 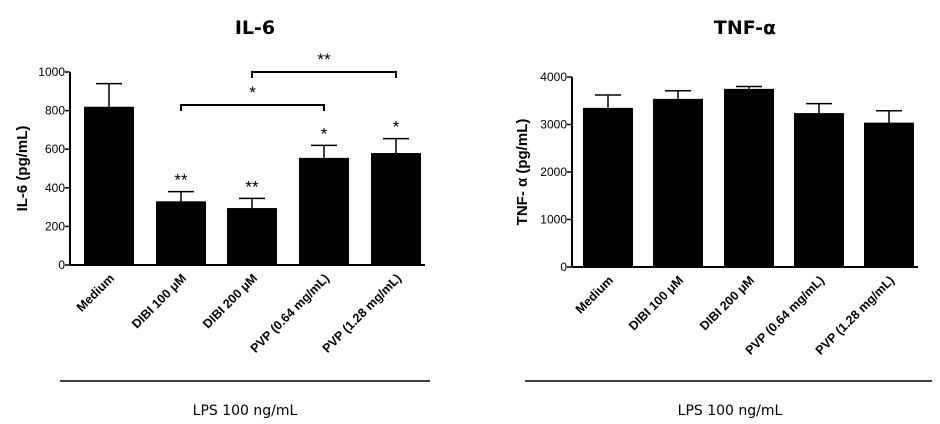 I want to click on y-tick-label: 4000, so click(x=553, y=77).